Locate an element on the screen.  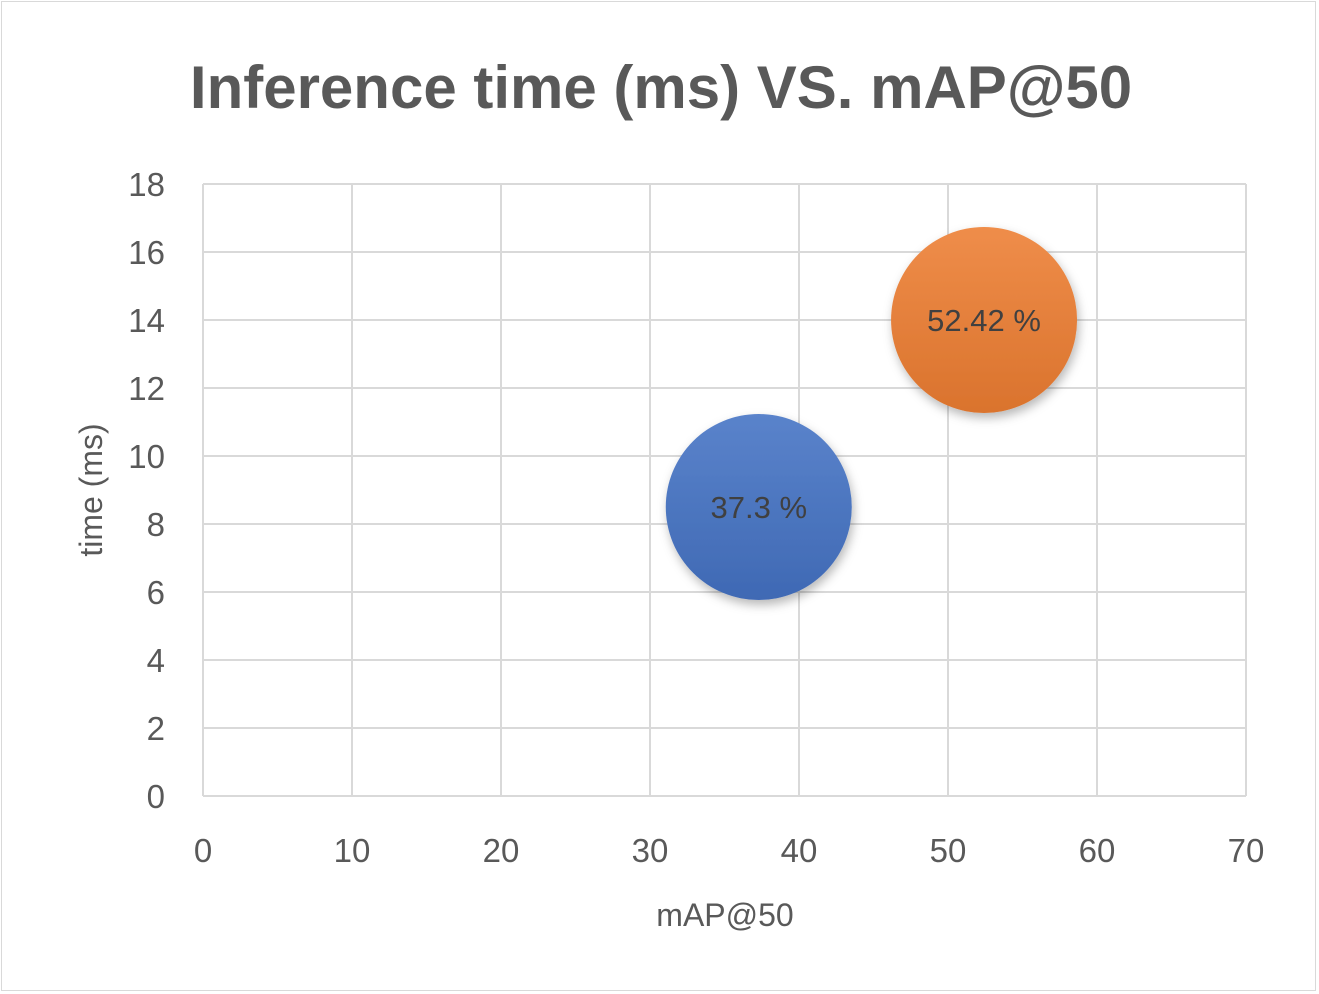
y-tick-label: 14 is located at coordinates (146, 320).